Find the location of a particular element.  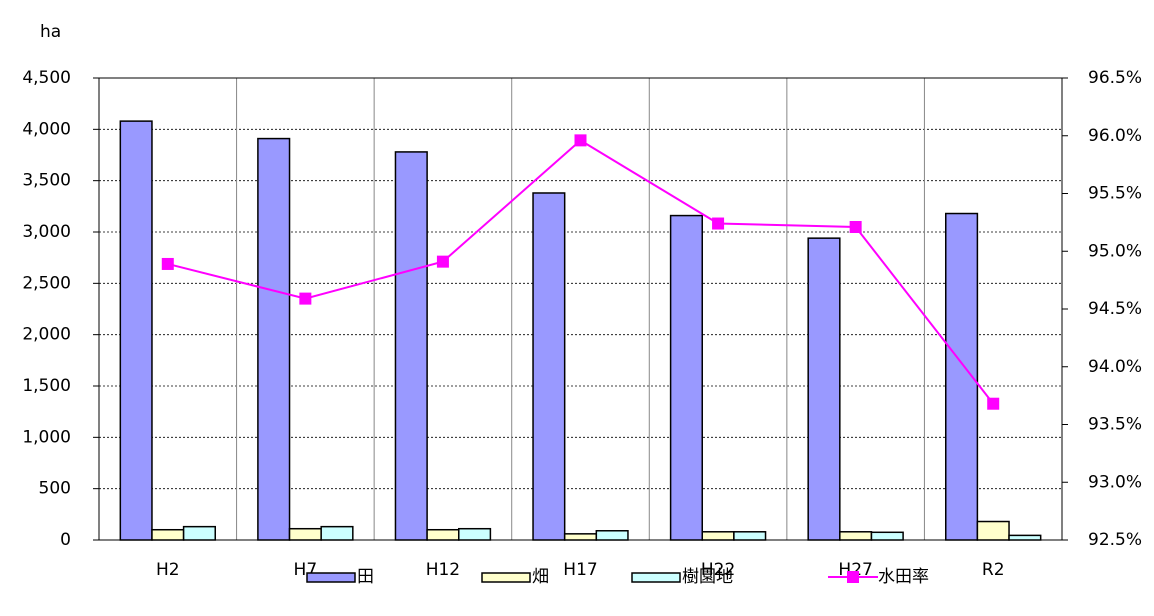

y-tick-label: 500 is located at coordinates (55, 489).